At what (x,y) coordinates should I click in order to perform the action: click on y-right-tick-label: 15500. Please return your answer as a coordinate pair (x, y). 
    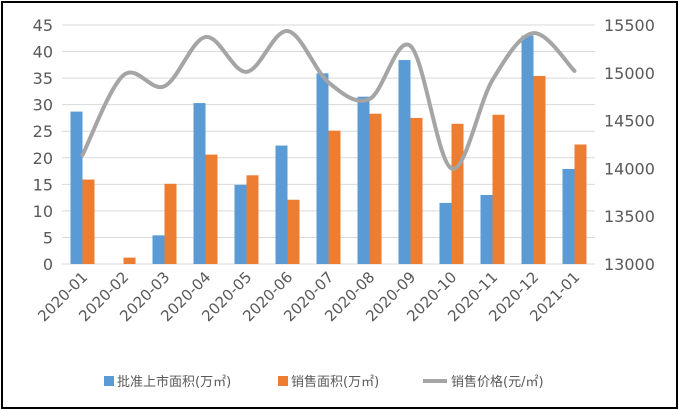
    Looking at the image, I should click on (629, 25).